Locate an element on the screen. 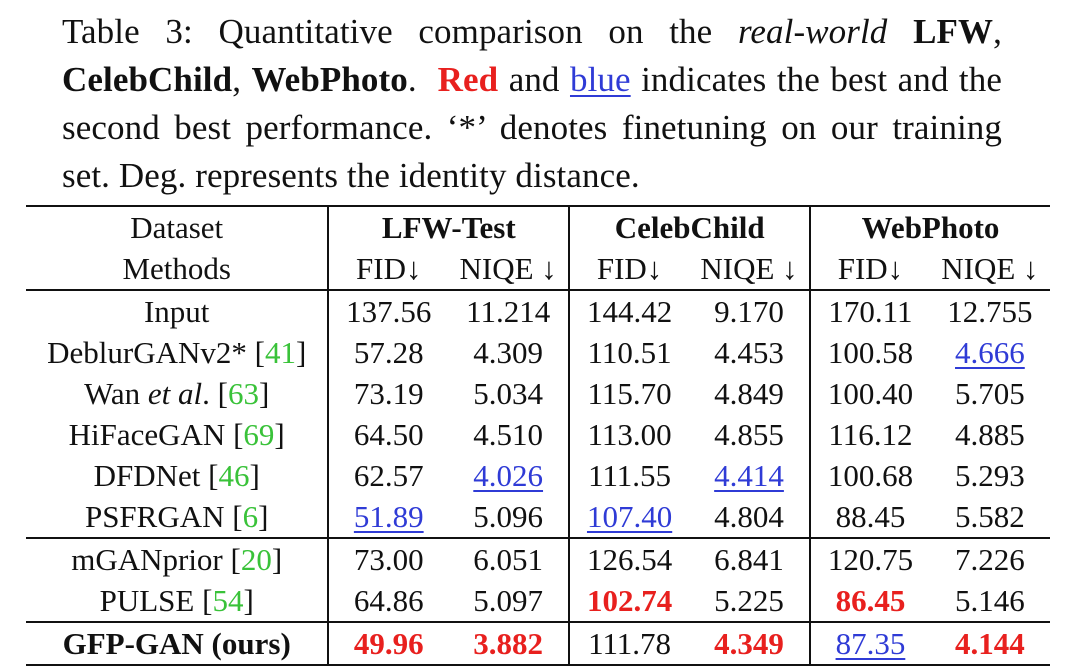  caption-red-word: Red is located at coordinates (468, 79).